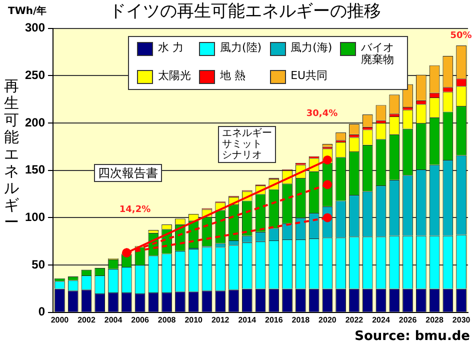 Image resolution: width=476 pixels, height=346 pixels. Describe the element at coordinates (309, 75) in the screenshot. I see `legend-label: EU共同` at that location.